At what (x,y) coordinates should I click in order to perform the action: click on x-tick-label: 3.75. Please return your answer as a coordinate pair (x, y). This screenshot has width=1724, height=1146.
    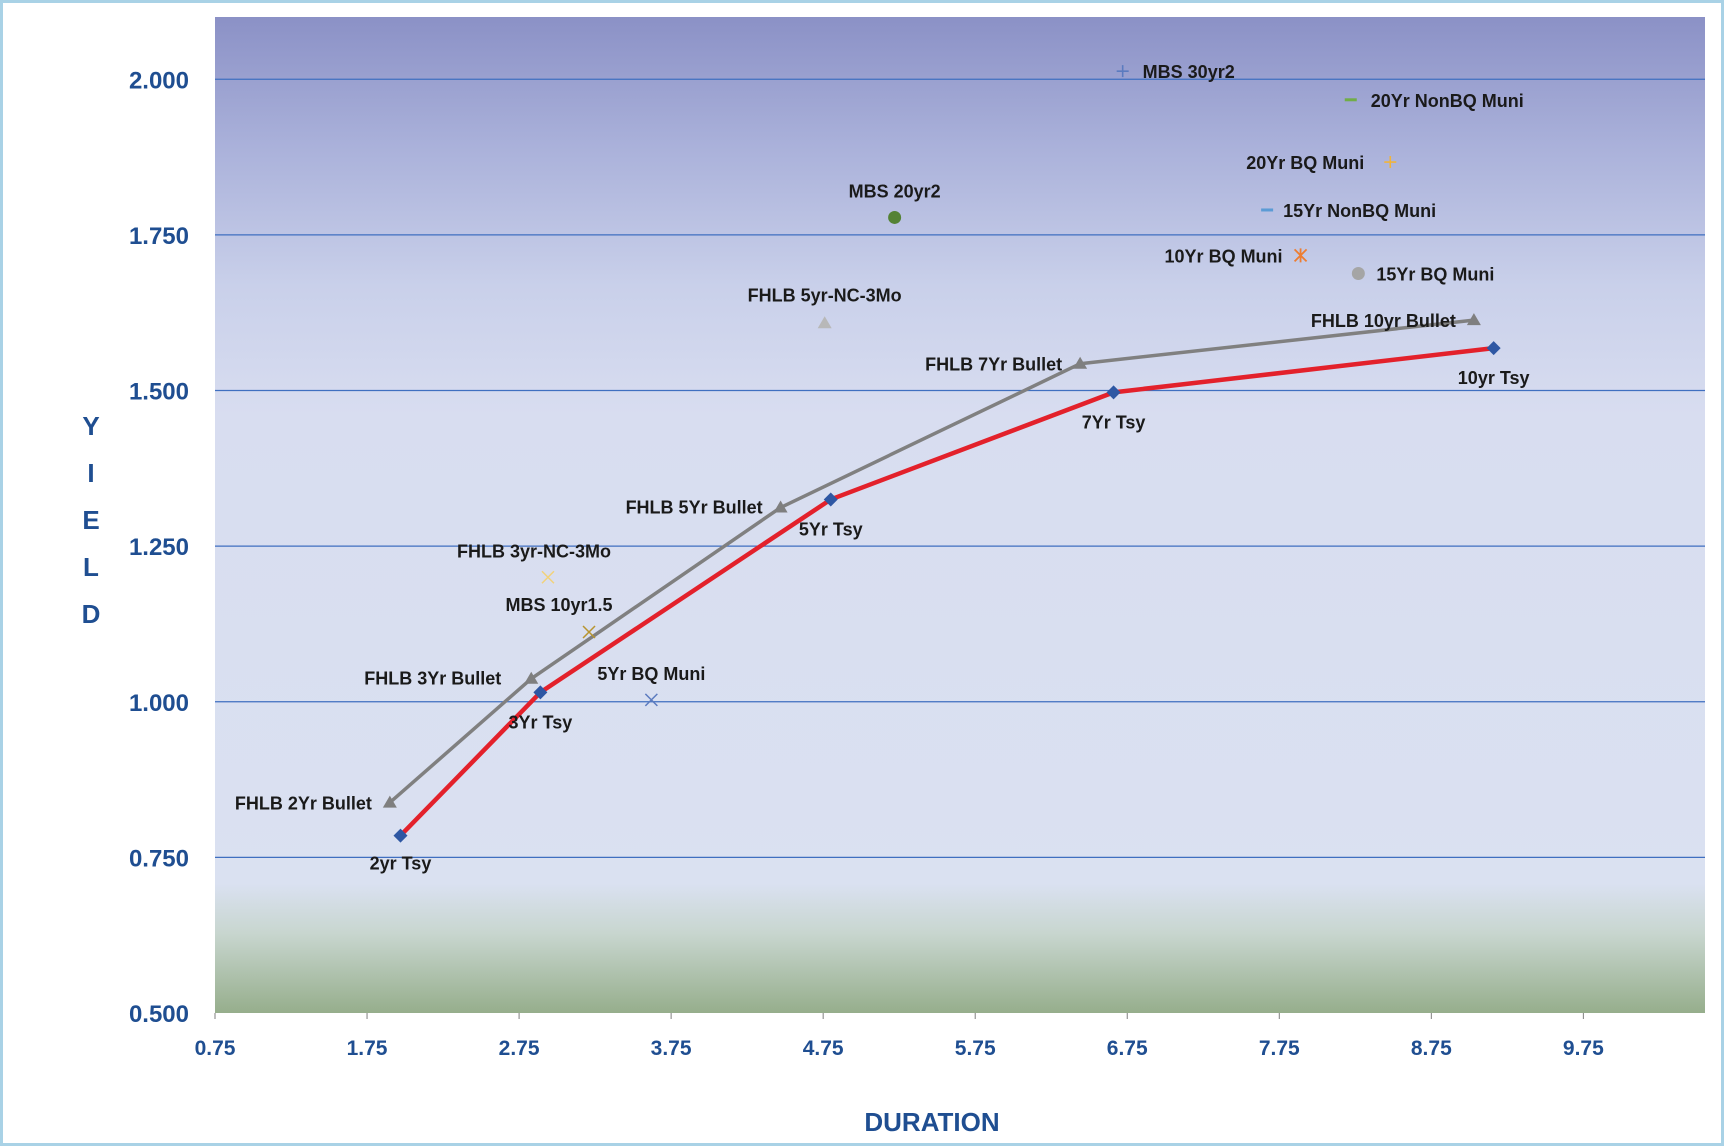
    Looking at the image, I should click on (671, 1048).